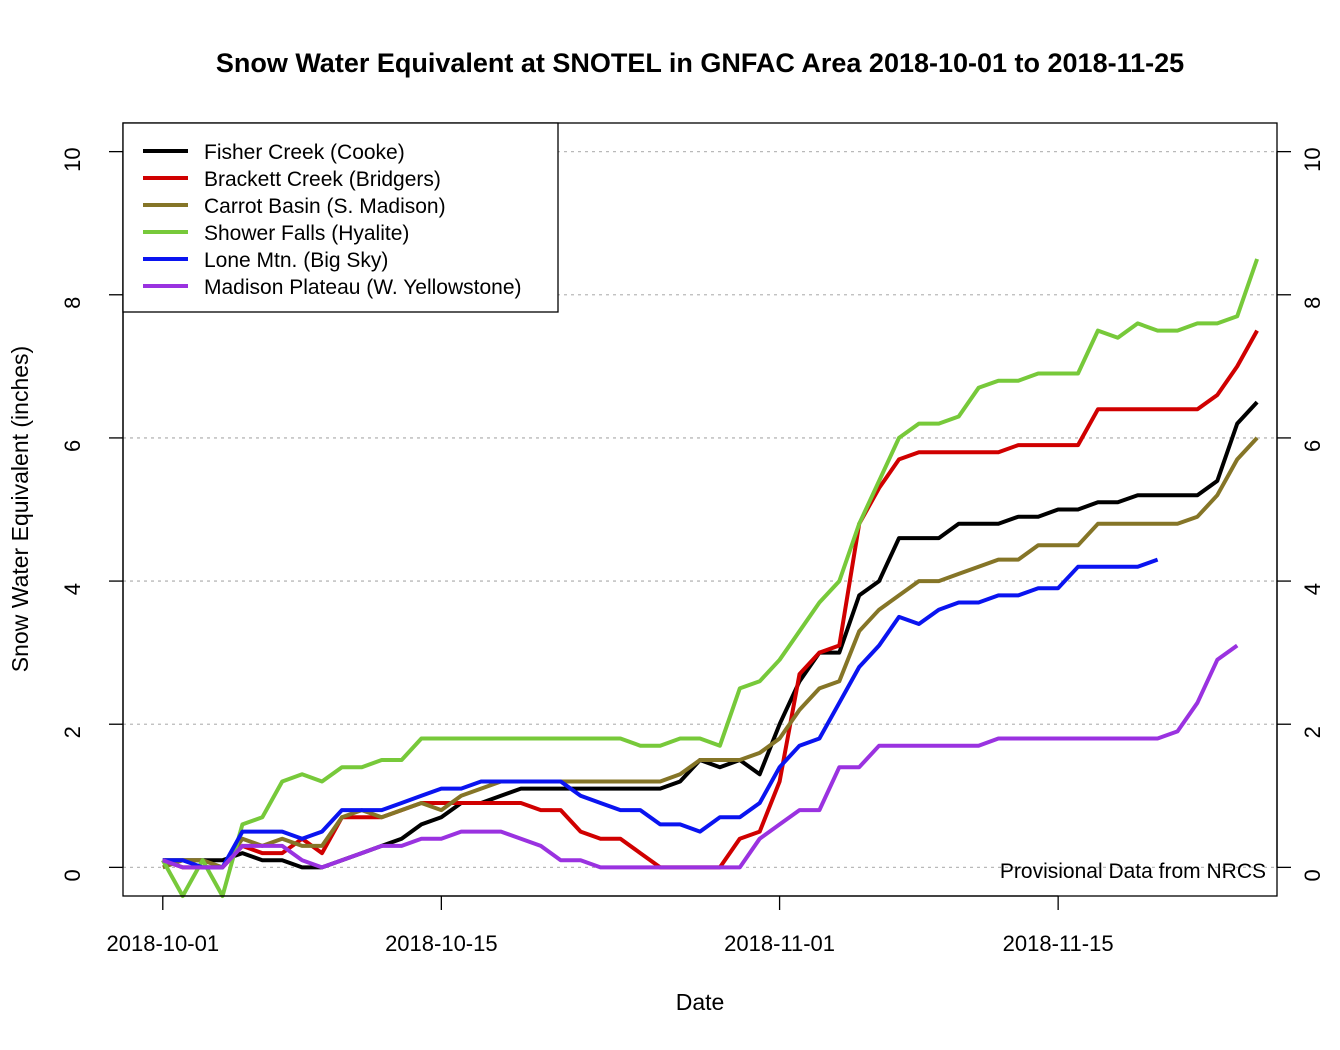 This screenshot has width=1340, height=1050. Describe the element at coordinates (72, 732) in the screenshot. I see `y-tick-label-left: 2` at that location.